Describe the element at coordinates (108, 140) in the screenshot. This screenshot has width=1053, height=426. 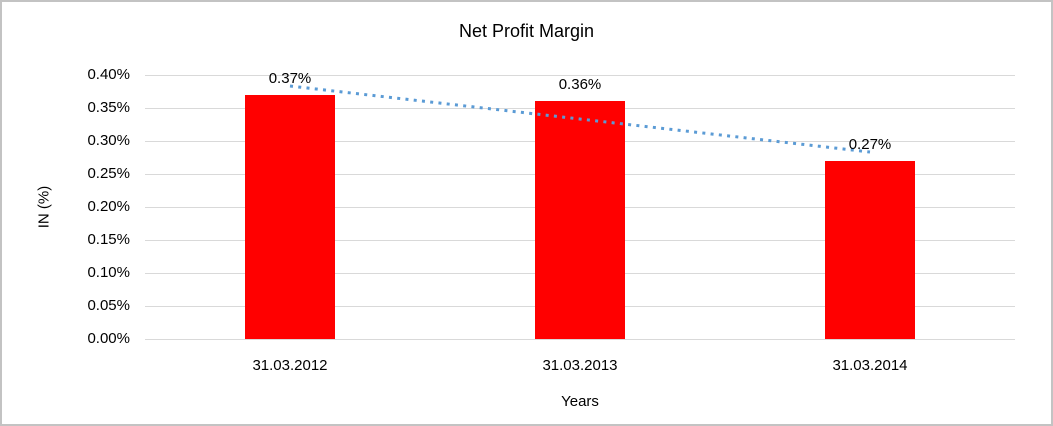
I see `y-tick-label: 0.30%` at that location.